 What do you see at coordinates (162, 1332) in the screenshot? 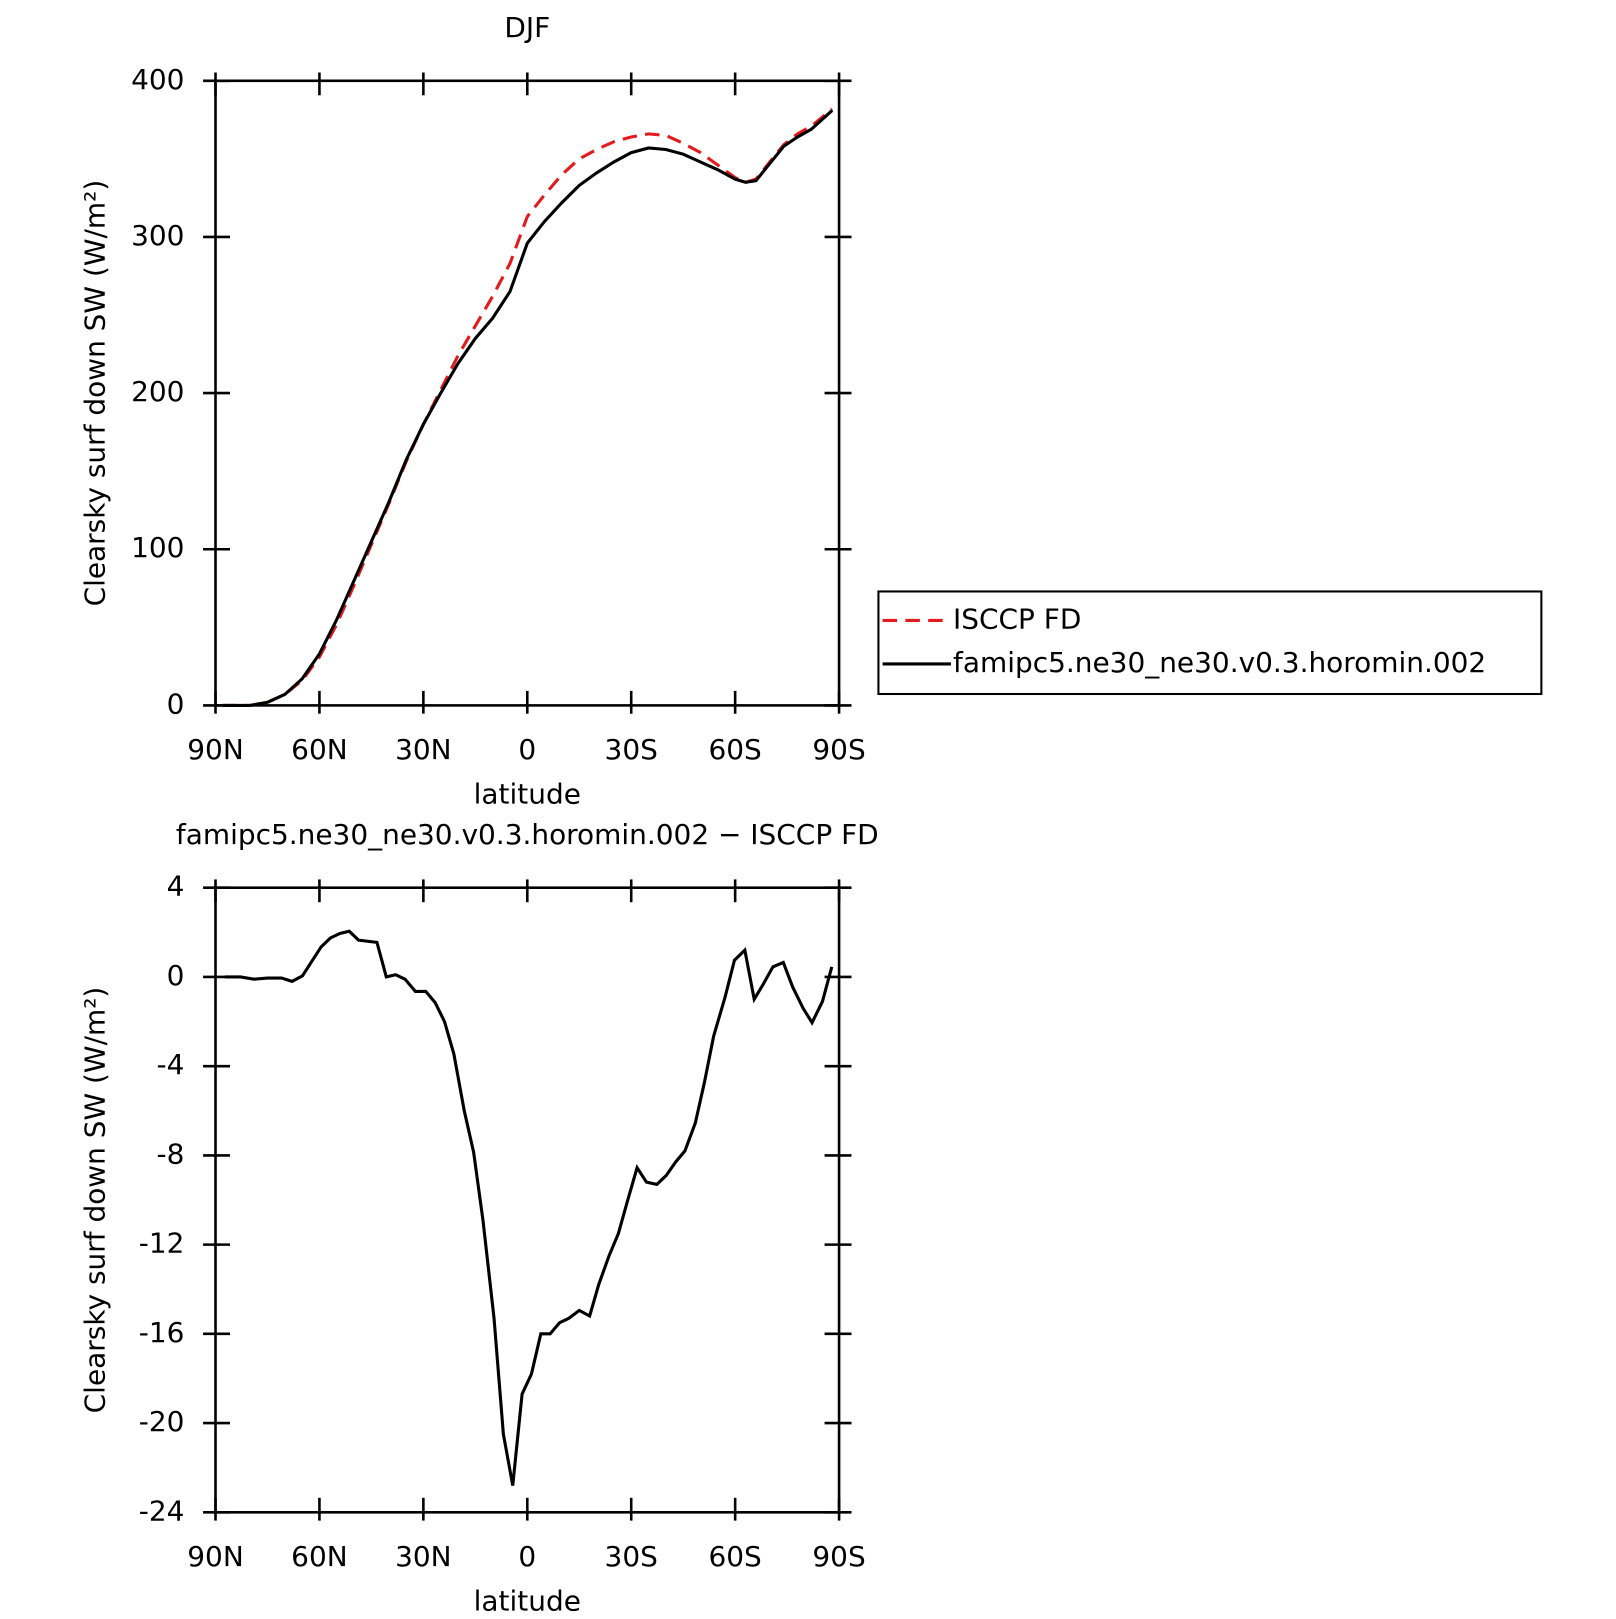
I see `y-tick-label: -16` at bounding box center [162, 1332].